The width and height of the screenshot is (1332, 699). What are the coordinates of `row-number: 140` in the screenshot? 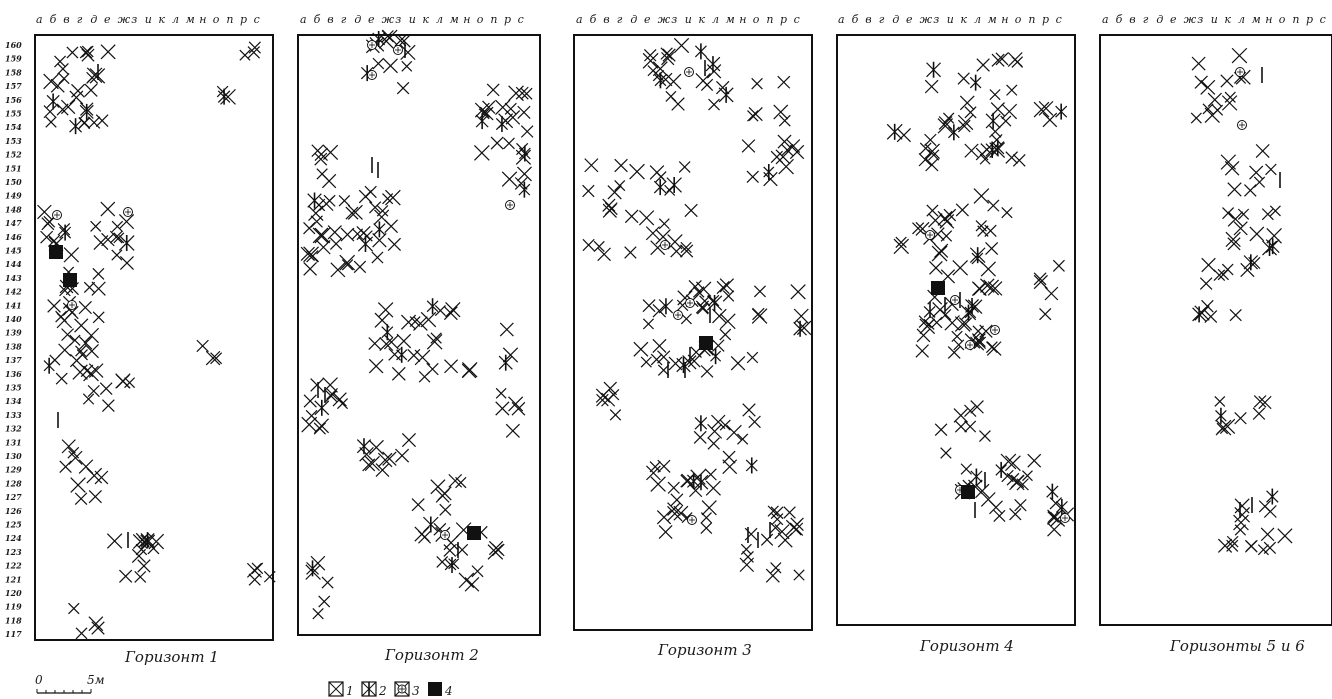 It's located at (13, 319).